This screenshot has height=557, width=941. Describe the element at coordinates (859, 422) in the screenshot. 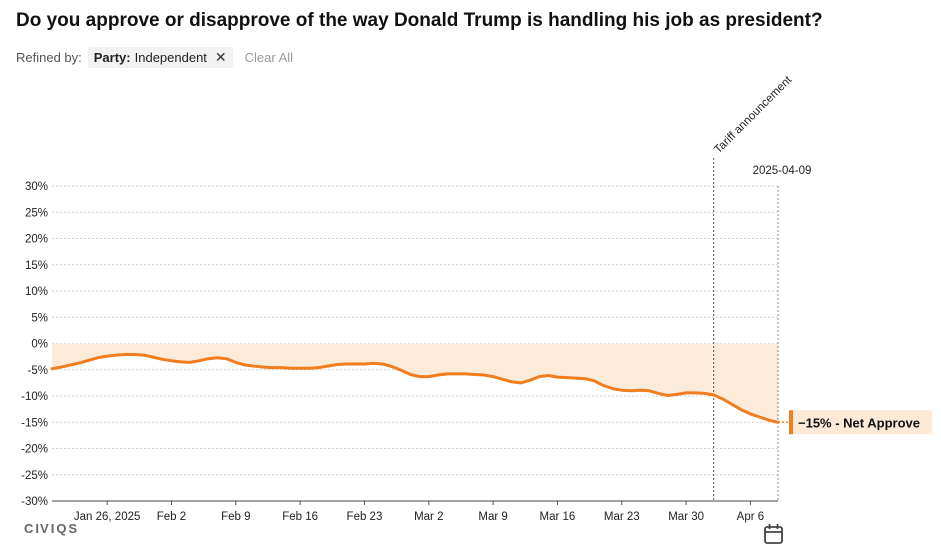

I see `end-label-text: −15% - Net Approve` at that location.